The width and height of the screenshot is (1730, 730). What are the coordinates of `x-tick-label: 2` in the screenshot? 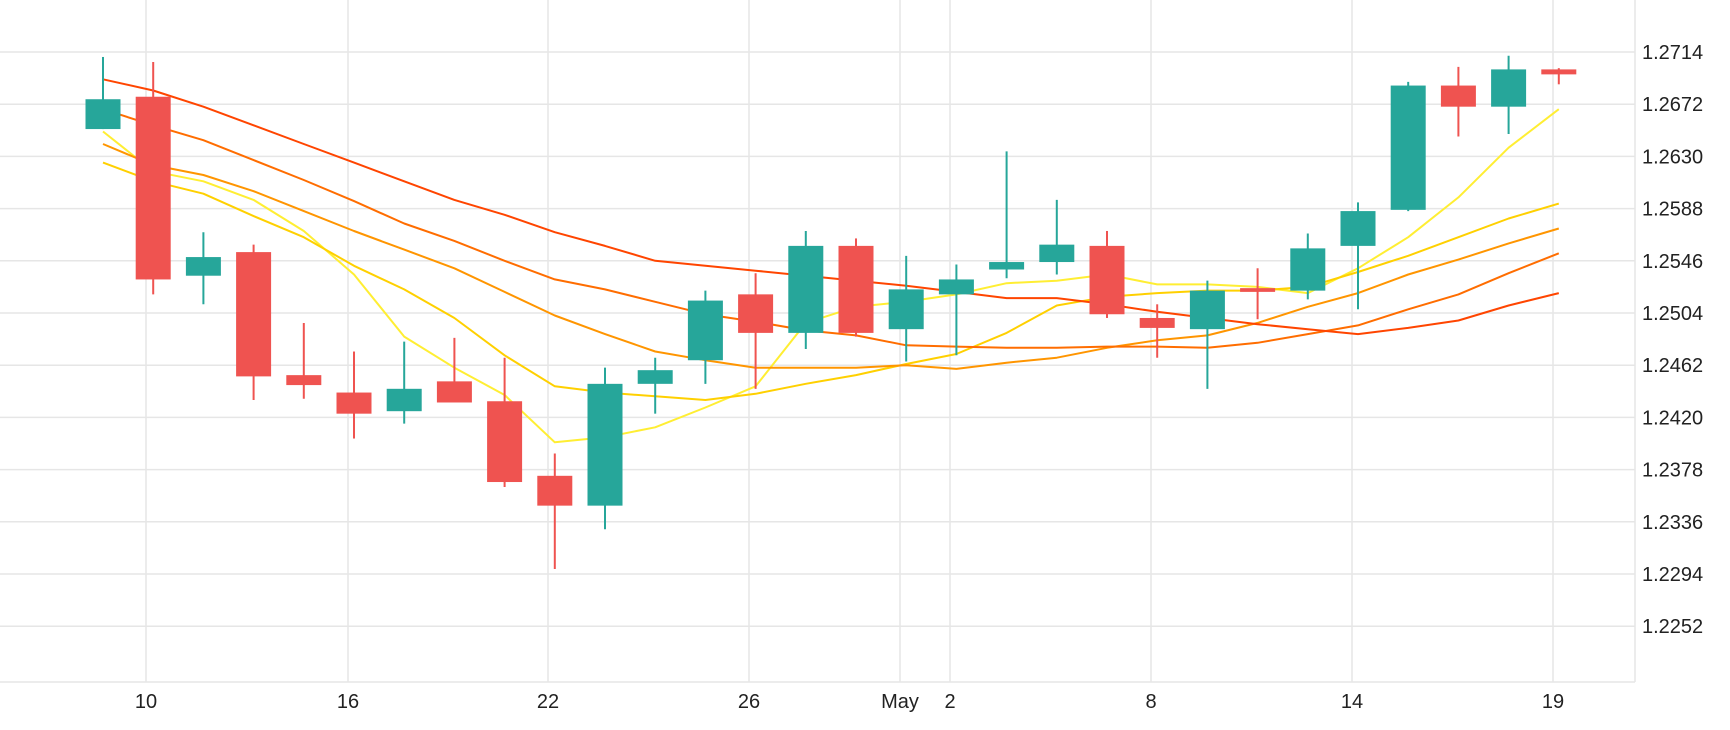 It's located at (949, 702).